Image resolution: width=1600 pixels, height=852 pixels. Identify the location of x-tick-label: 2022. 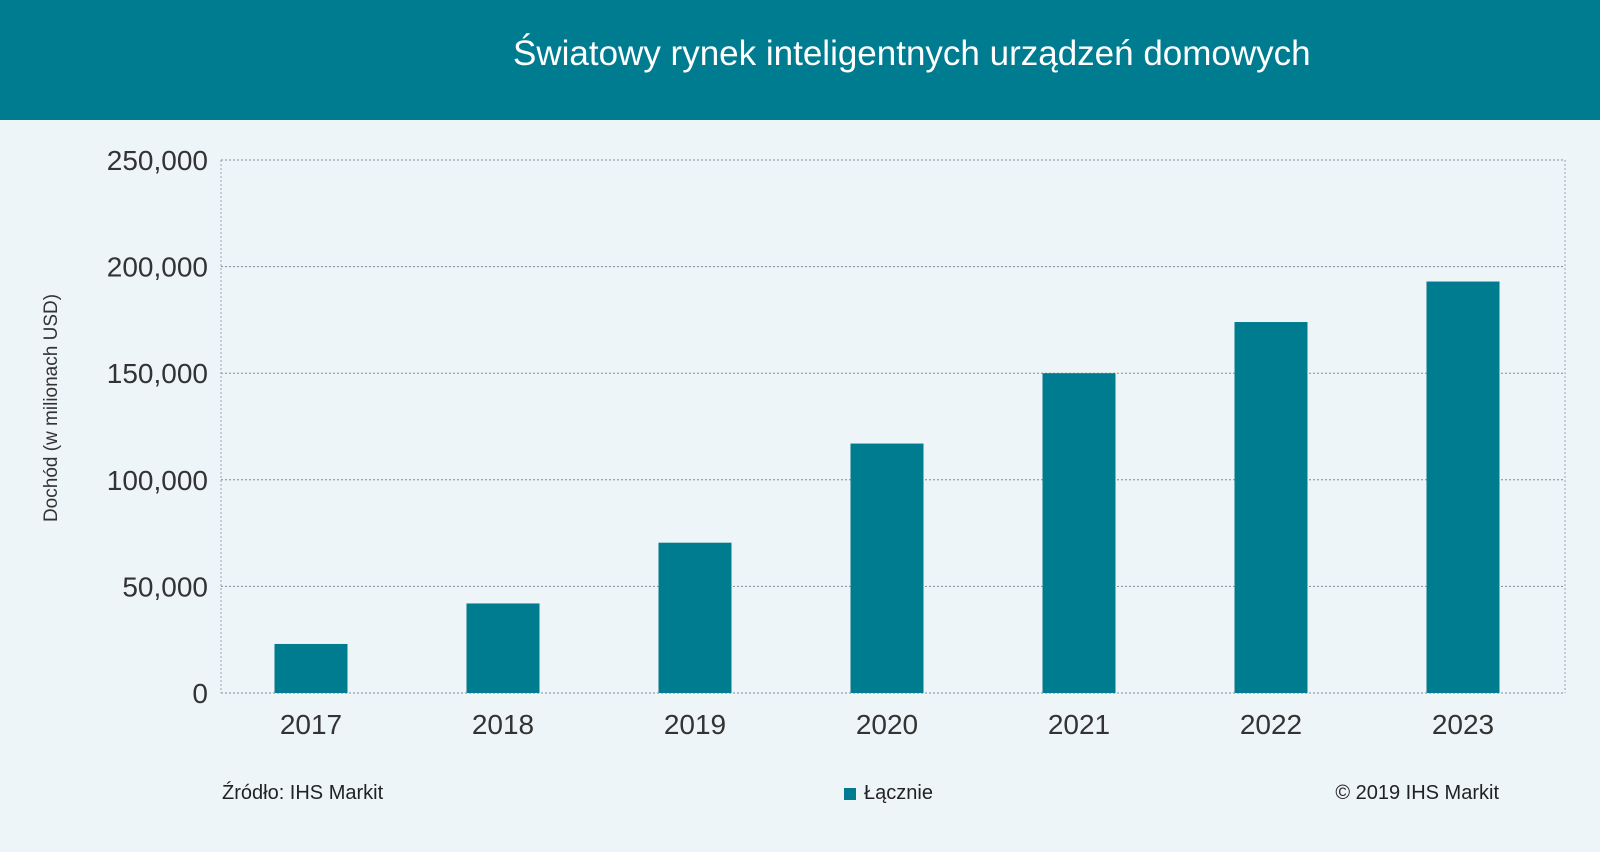
(1271, 724).